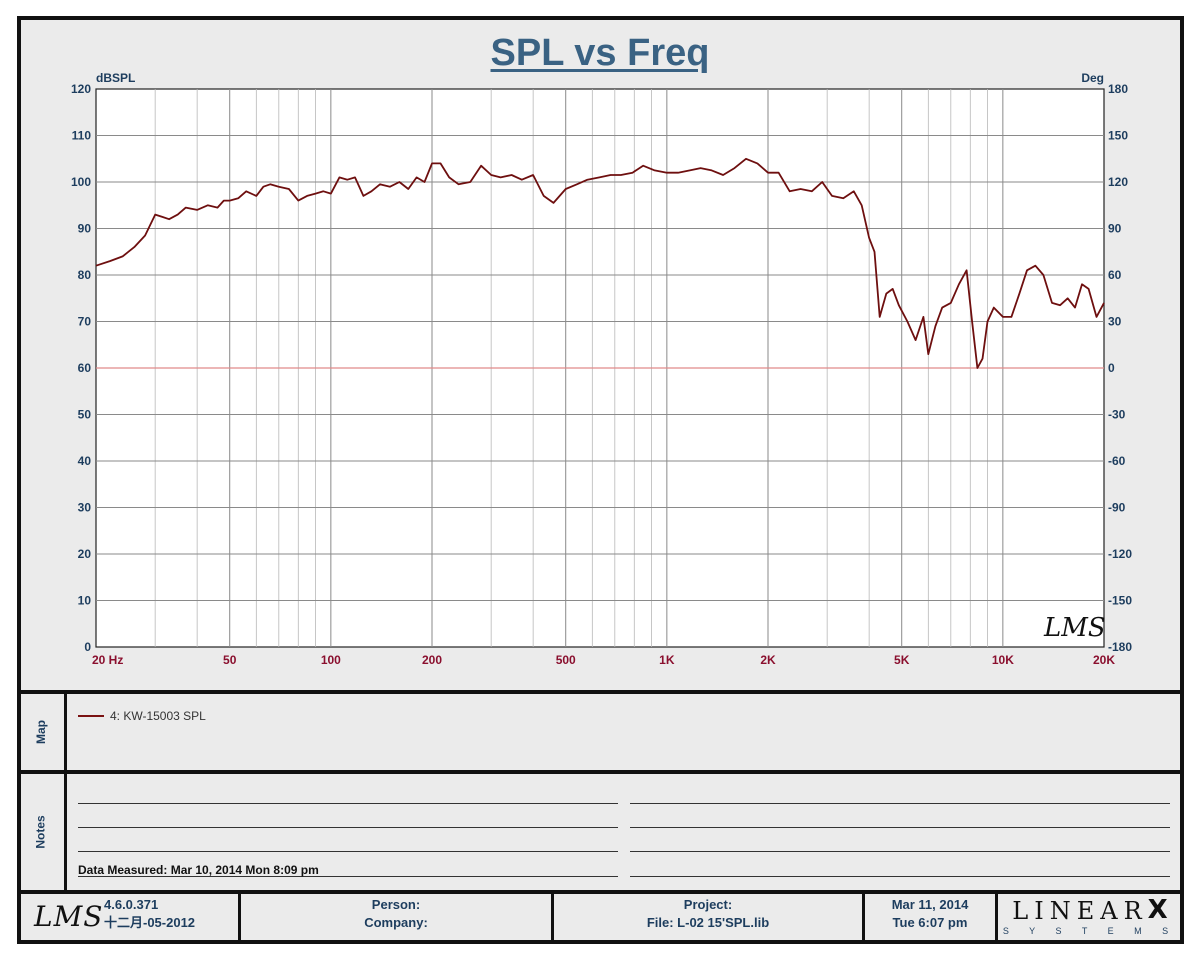 Image resolution: width=1200 pixels, height=960 pixels. Describe the element at coordinates (1080, 911) in the screenshot. I see `brand-text: LINEAR` at that location.